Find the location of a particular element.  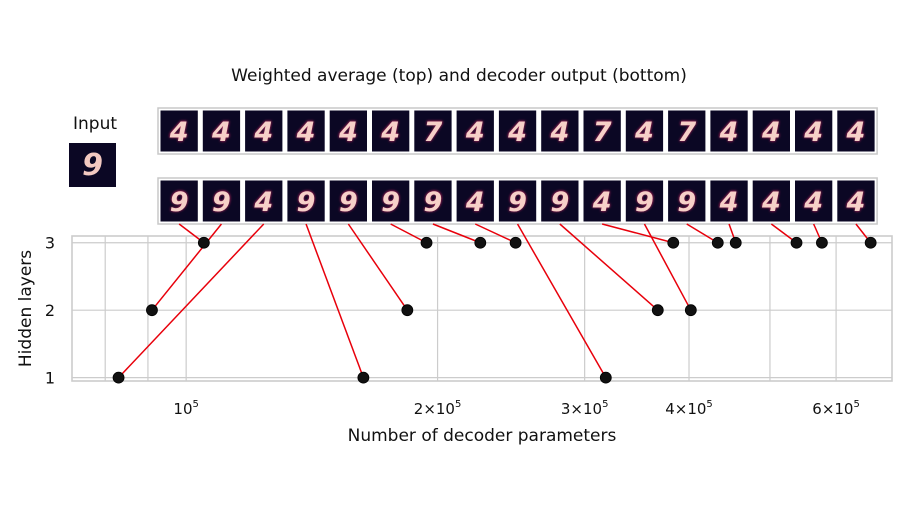

input-label: Input is located at coordinates (95, 124).